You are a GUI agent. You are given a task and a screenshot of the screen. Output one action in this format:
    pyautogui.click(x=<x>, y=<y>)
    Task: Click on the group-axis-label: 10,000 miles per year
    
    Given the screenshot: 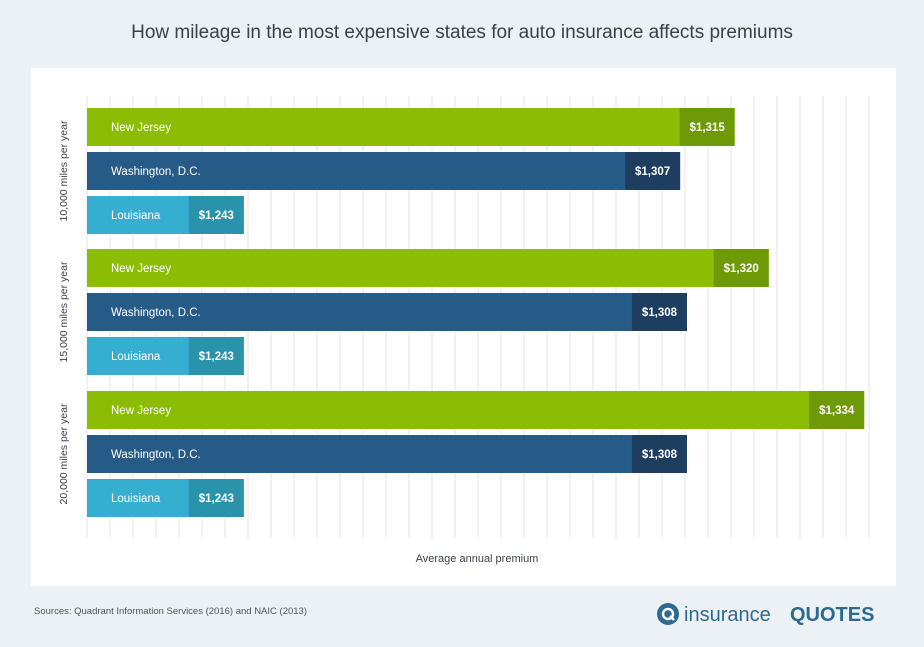 What is the action you would take?
    pyautogui.click(x=64, y=170)
    